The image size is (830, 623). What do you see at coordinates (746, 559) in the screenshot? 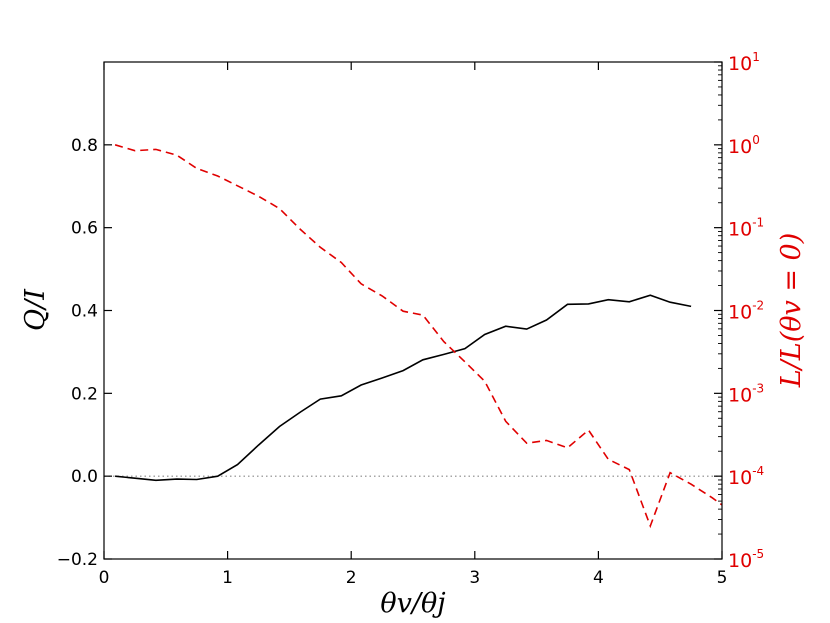
I see `right-y-tick-label: 10⁻⁵` at bounding box center [746, 559].